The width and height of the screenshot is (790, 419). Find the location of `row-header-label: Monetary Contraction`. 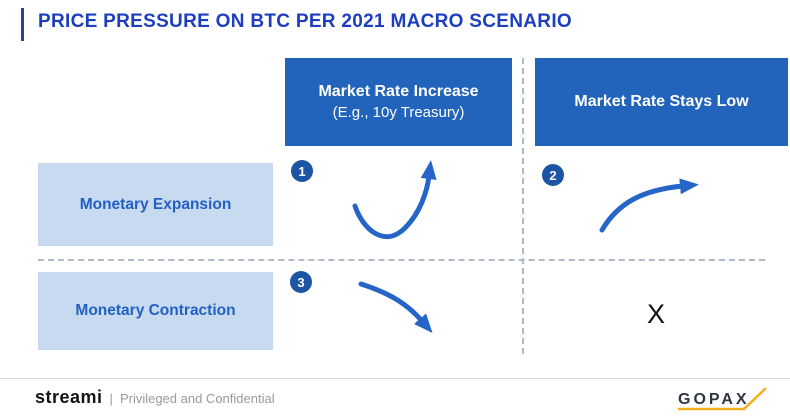

row-header-label: Monetary Contraction is located at coordinates (155, 310).